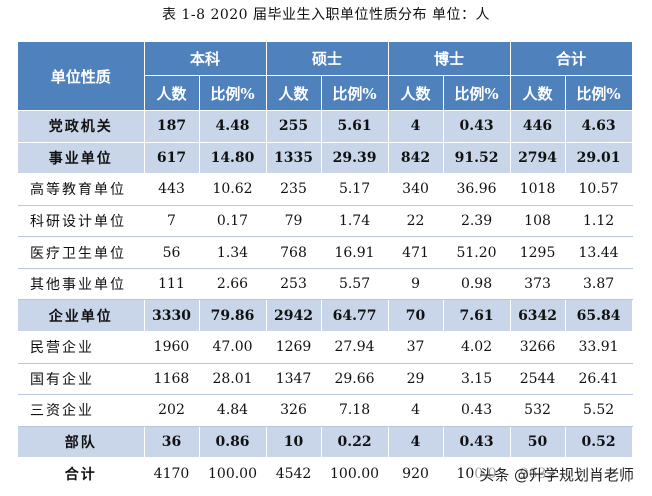 The image size is (652, 496). What do you see at coordinates (327, 59) in the screenshot?
I see `group-header-master: 硕士` at bounding box center [327, 59].